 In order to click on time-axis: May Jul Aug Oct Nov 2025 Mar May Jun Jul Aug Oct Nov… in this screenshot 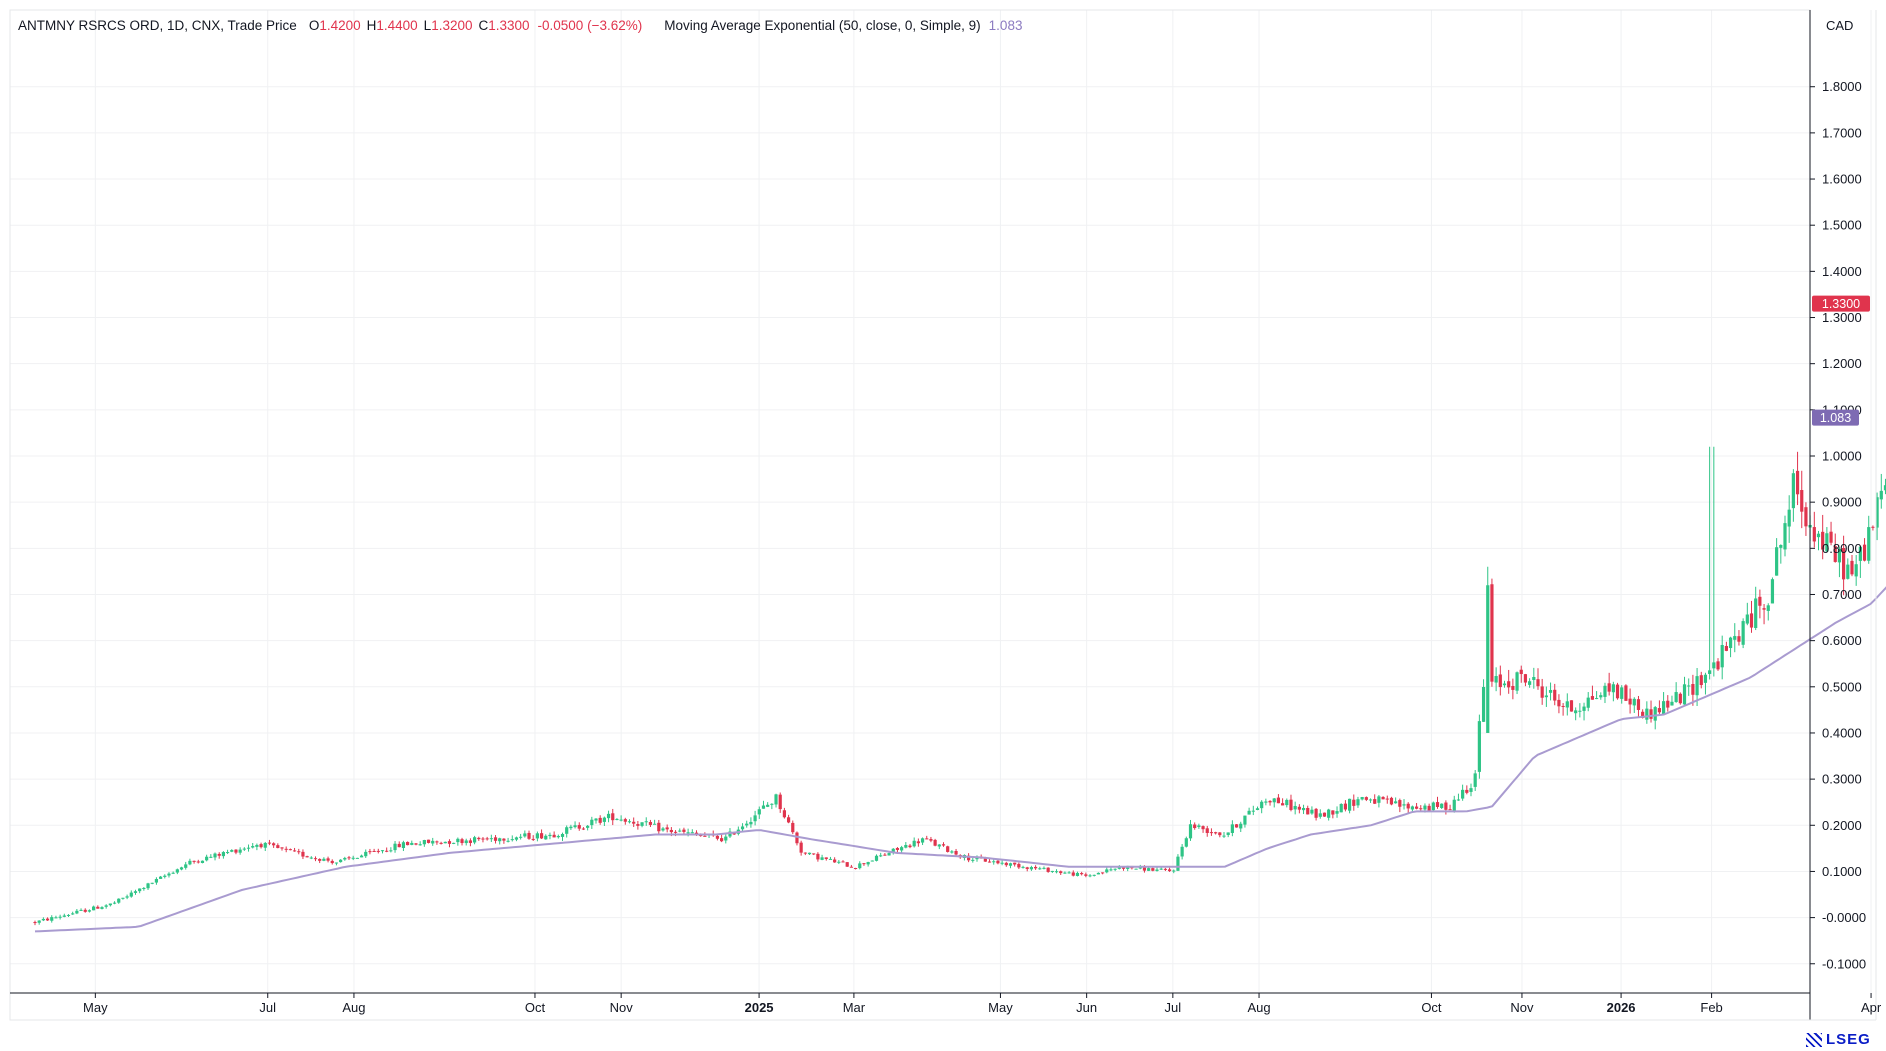, I will do `click(982, 1004)`.